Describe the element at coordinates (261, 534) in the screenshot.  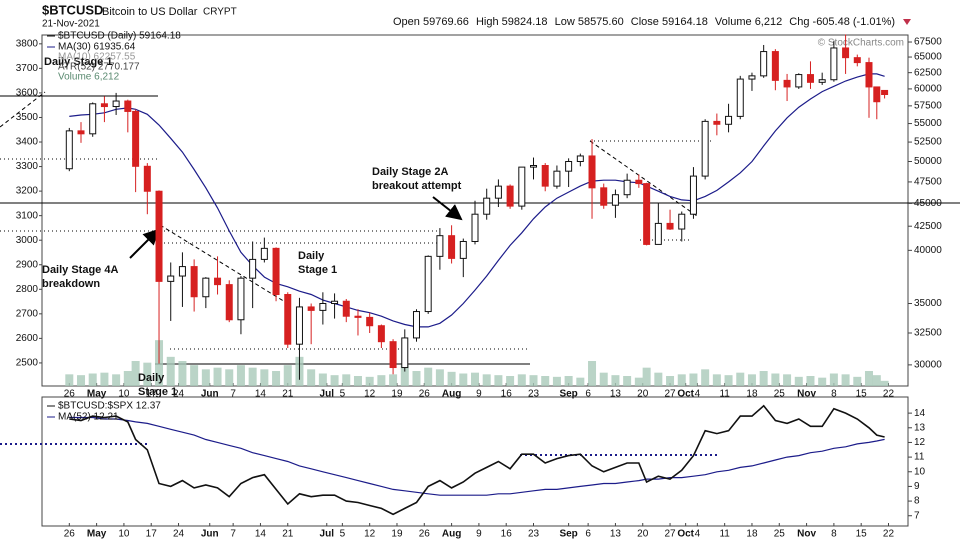
I see `x-tick-label: 14` at that location.